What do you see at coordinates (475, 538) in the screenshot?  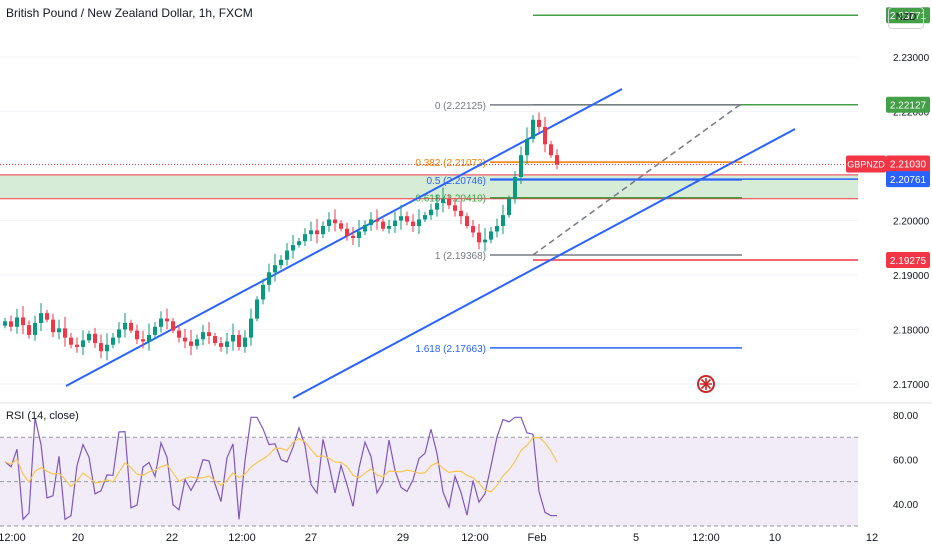 I see `time-tick-label: 12:00` at bounding box center [475, 538].